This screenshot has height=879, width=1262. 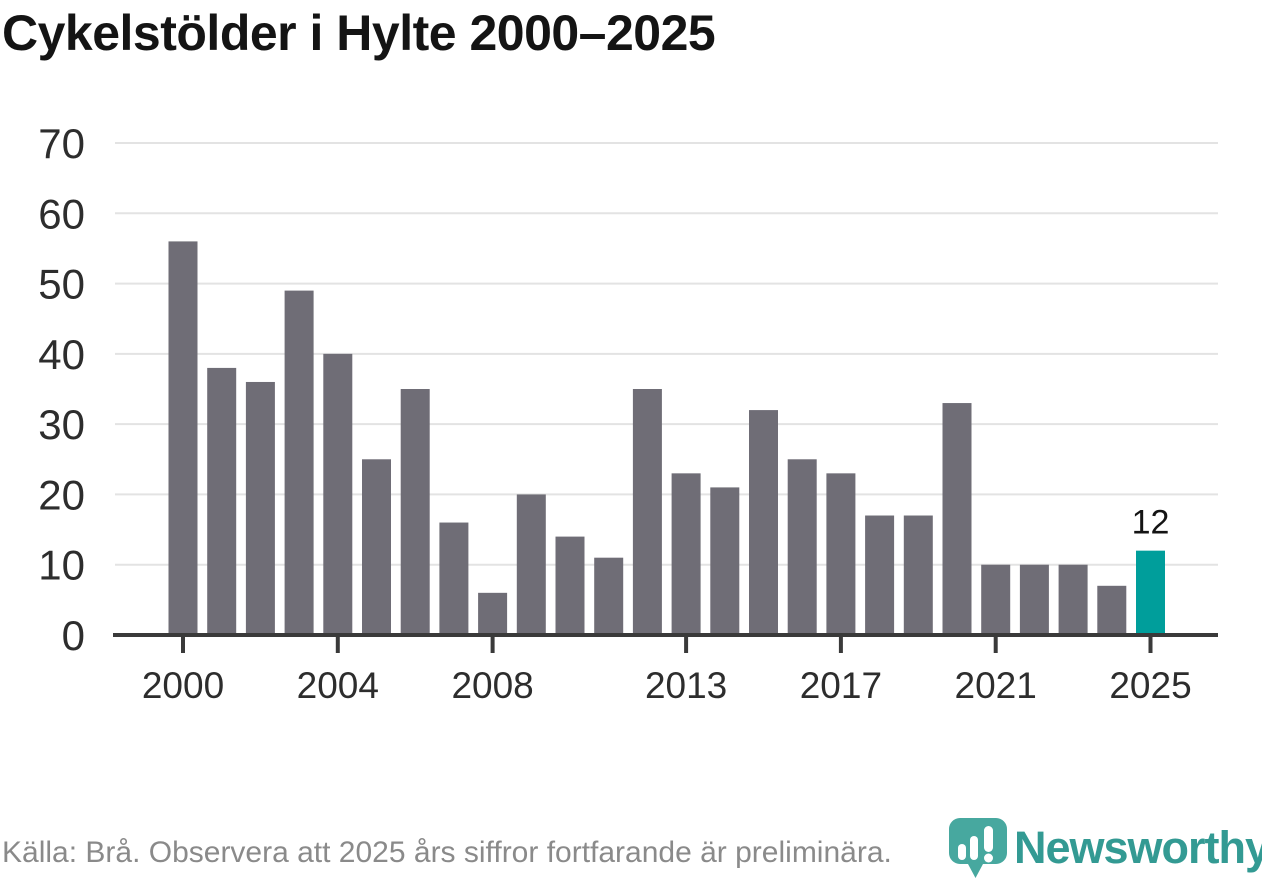 I want to click on bar-2000, so click(x=183, y=438).